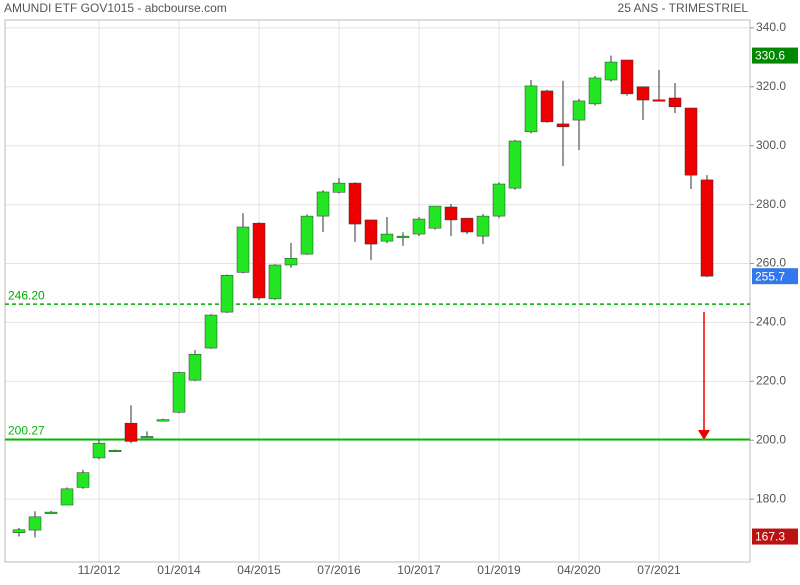 This screenshot has width=800, height=585. What do you see at coordinates (771, 27) in the screenshot?
I see `y-tick-label: 340.0` at bounding box center [771, 27].